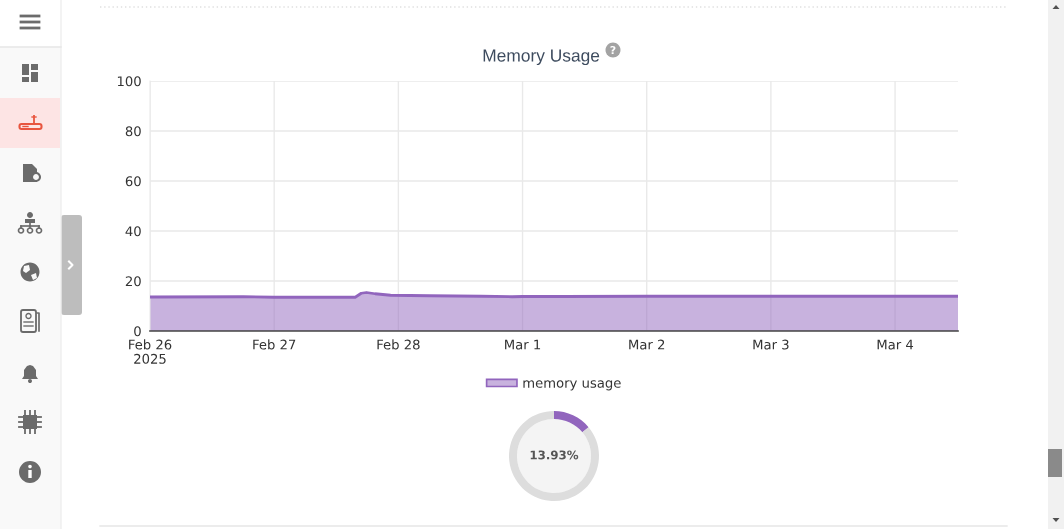 This screenshot has width=1064, height=529. I want to click on x-tick-label: Mar 2, so click(647, 344).